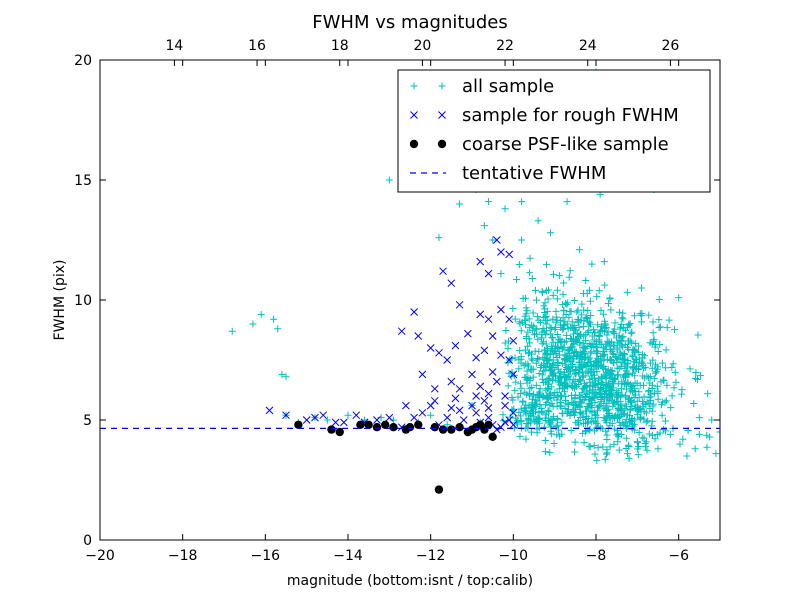 This screenshot has height=604, width=800. Describe the element at coordinates (588, 46) in the screenshot. I see `top-x-tick-label: 24` at that location.